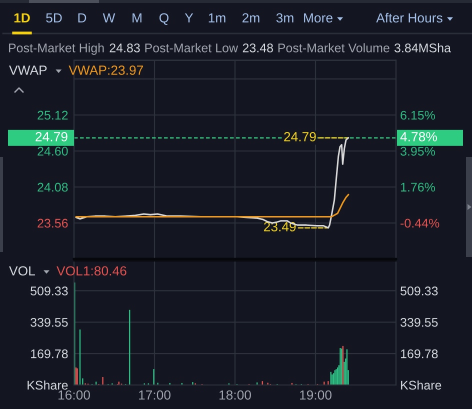 Image resolution: width=472 pixels, height=409 pixels. I want to click on y2-tick-label: 509.33, so click(419, 291).